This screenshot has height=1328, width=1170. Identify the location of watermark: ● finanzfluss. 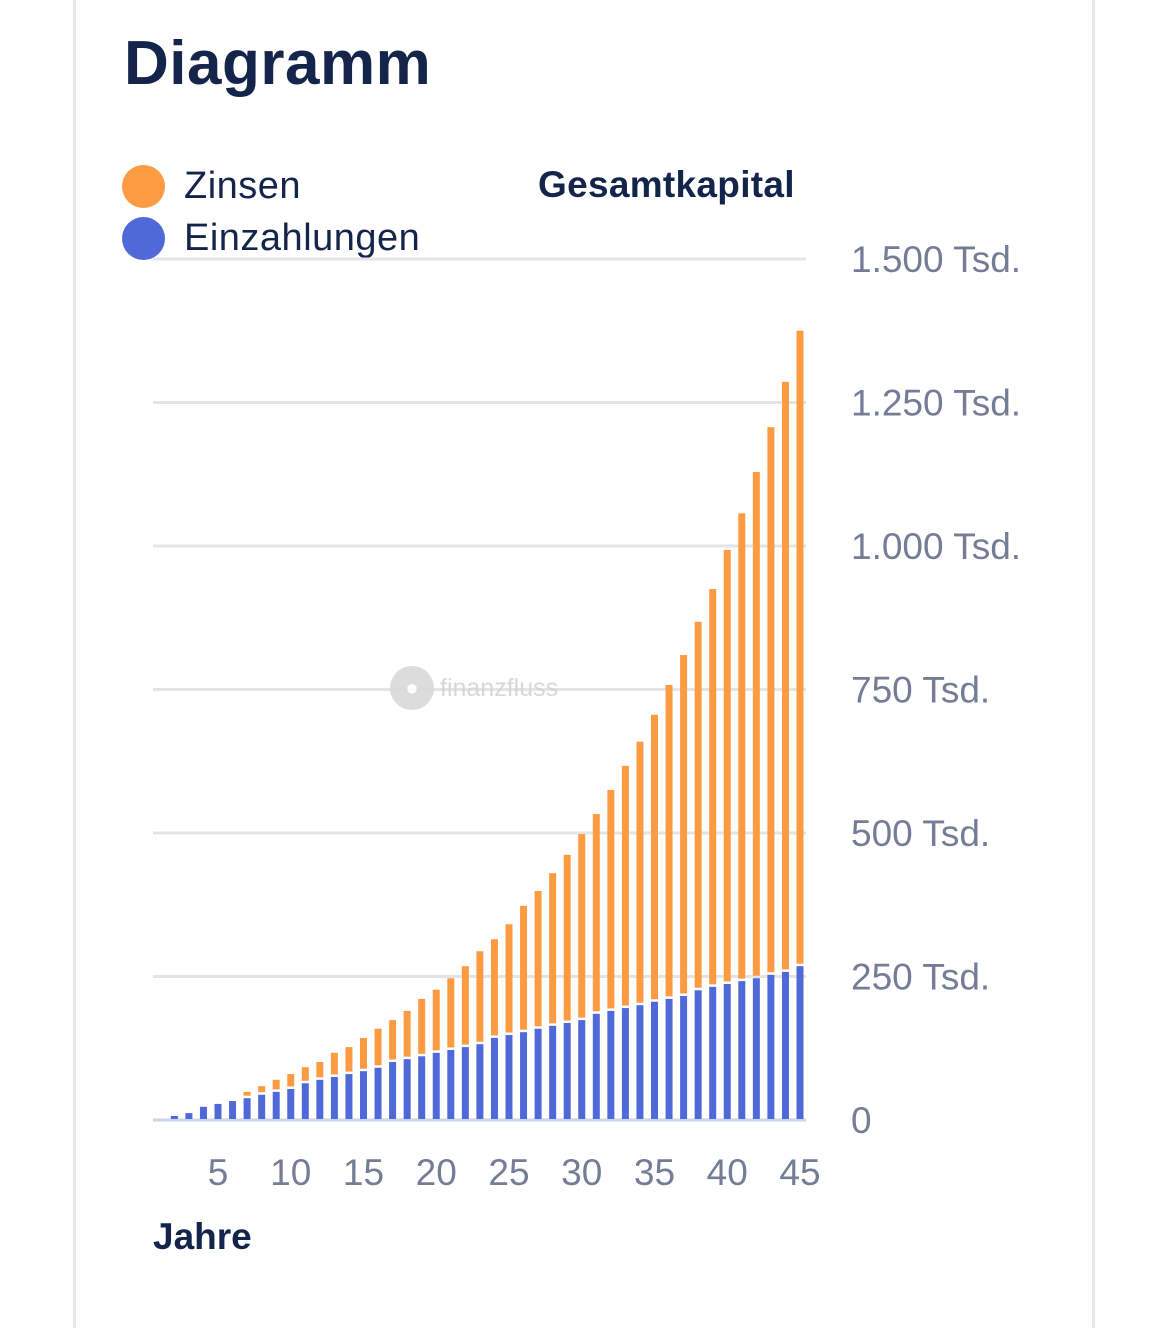
(474, 688).